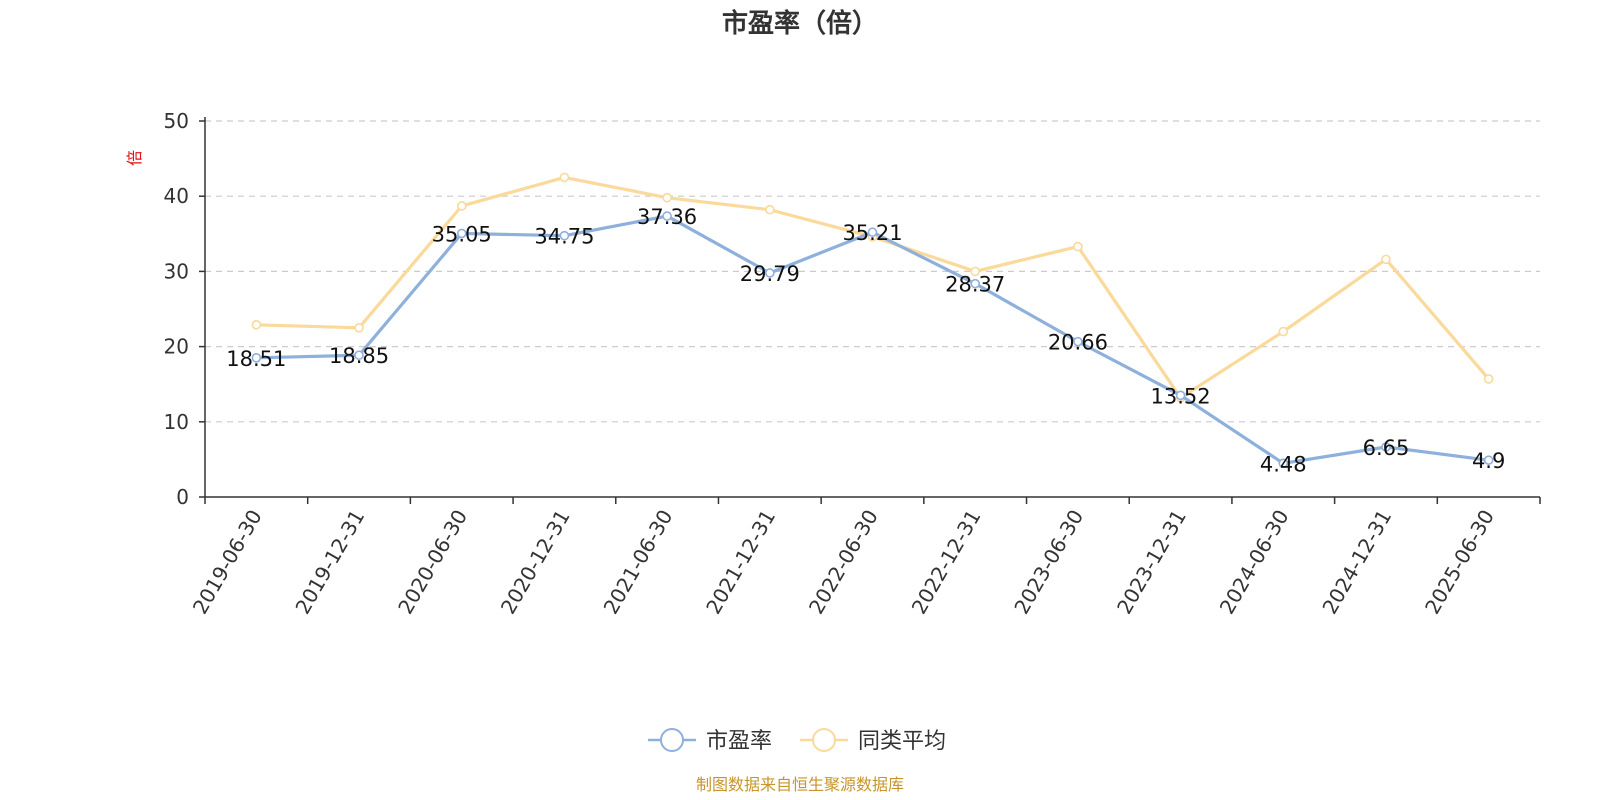 The height and width of the screenshot is (800, 1600). Describe the element at coordinates (740, 562) in the screenshot. I see `x-tick-label: 2021-12-31` at that location.